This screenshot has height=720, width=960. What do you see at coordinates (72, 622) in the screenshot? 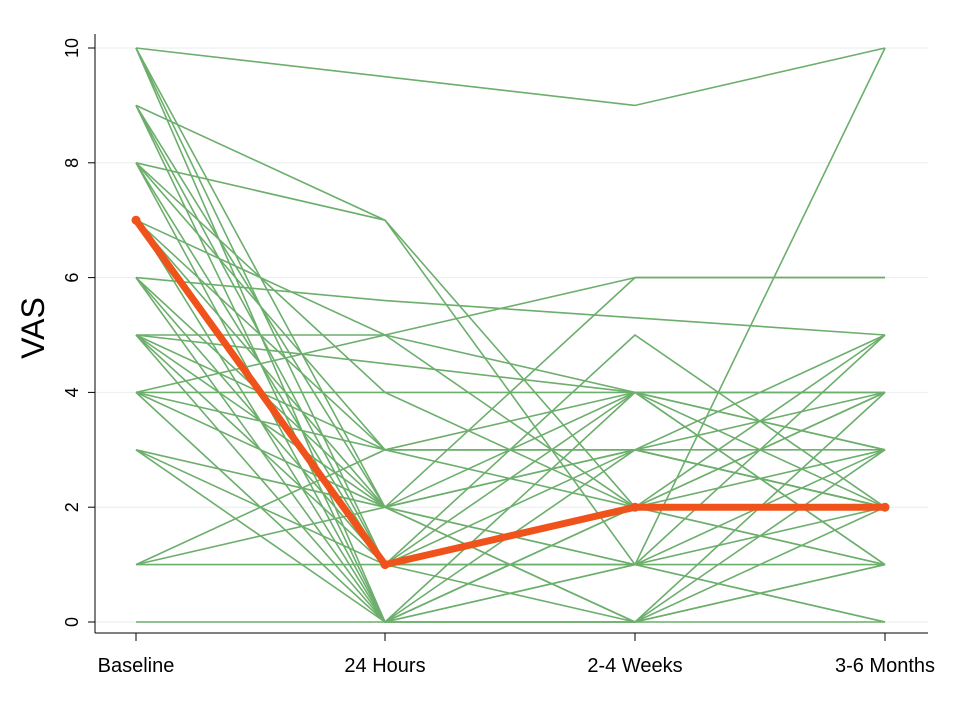
I see `y-tick-label: 0` at bounding box center [72, 622].